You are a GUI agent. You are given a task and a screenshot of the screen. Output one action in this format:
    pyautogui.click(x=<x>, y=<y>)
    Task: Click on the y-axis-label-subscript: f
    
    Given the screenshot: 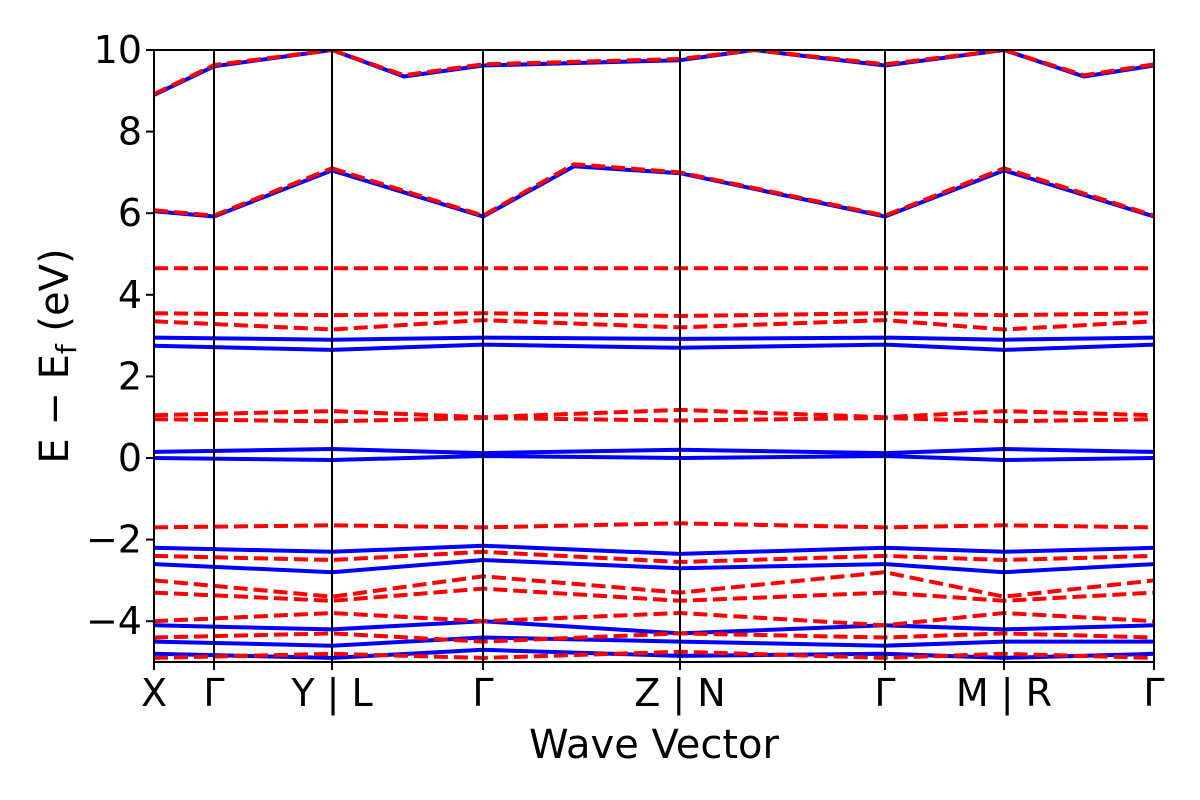 What is the action you would take?
    pyautogui.click(x=66, y=348)
    